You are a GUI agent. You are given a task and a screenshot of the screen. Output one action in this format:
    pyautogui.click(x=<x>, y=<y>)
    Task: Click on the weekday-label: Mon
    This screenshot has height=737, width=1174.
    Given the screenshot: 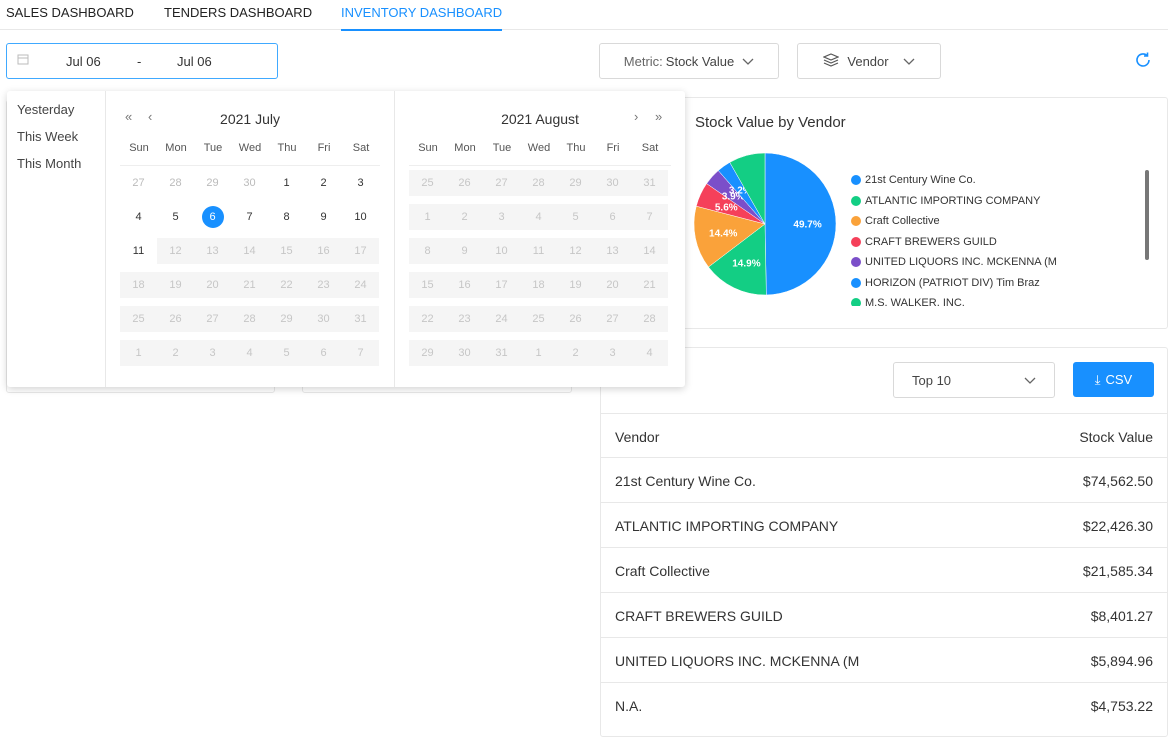 What is the action you would take?
    pyautogui.click(x=176, y=148)
    